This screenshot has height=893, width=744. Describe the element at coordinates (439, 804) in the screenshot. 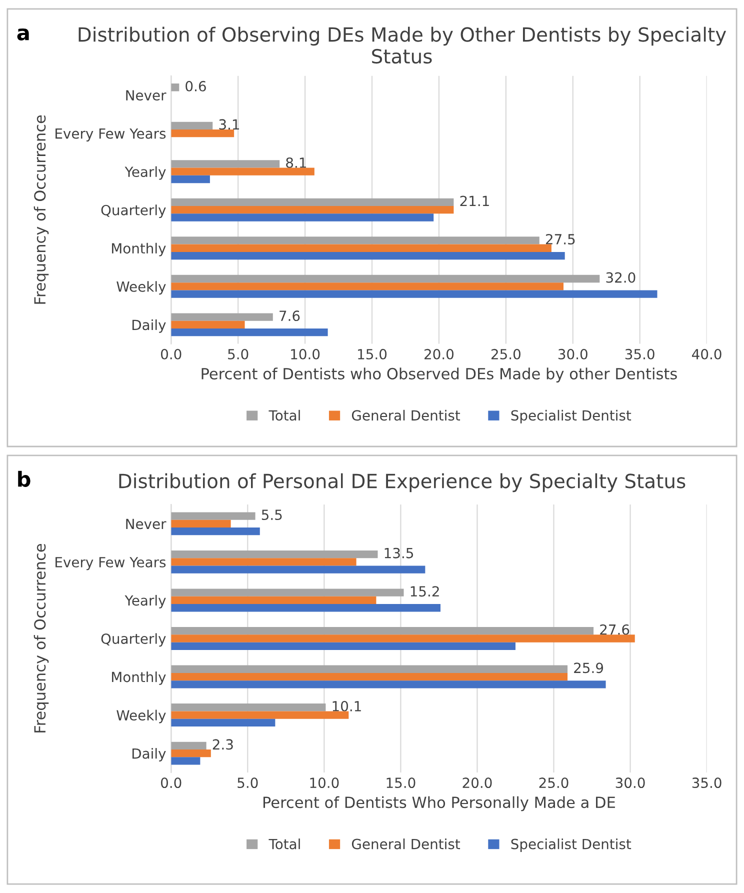

I see `x-axis-title: Percent of Dentists Who Personally Made a DE` at that location.